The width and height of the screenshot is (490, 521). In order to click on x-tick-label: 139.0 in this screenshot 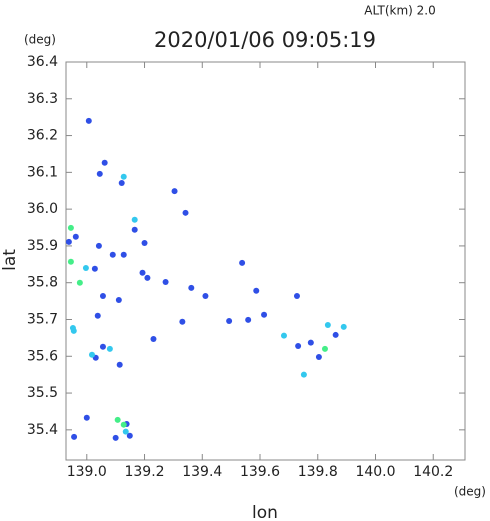, I will do `click(87, 472)`.